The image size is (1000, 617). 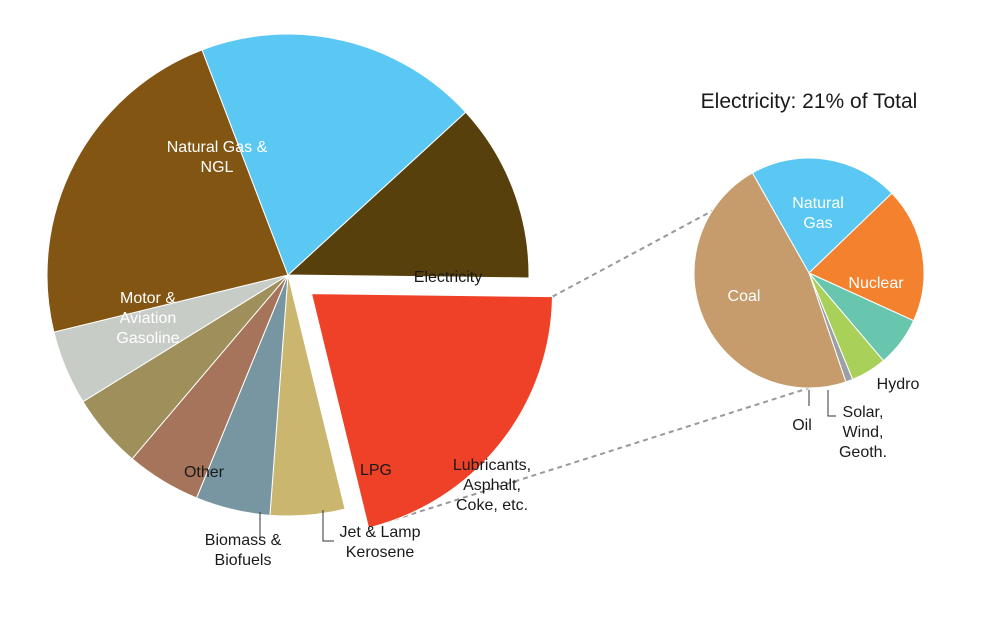 I want to click on slice-electricity, so click(x=431, y=411).